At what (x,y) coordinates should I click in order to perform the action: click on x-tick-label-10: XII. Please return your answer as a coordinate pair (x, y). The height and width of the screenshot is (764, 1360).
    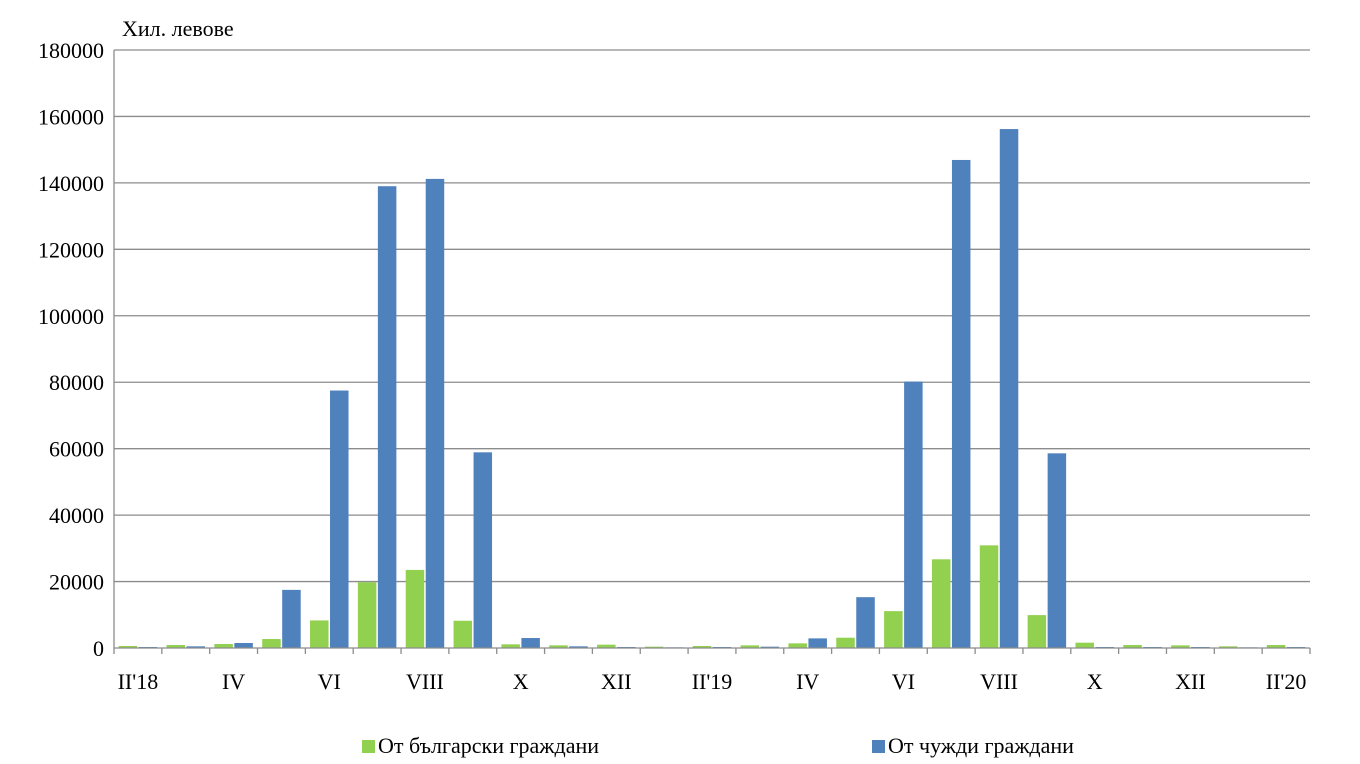
    Looking at the image, I should click on (616, 681).